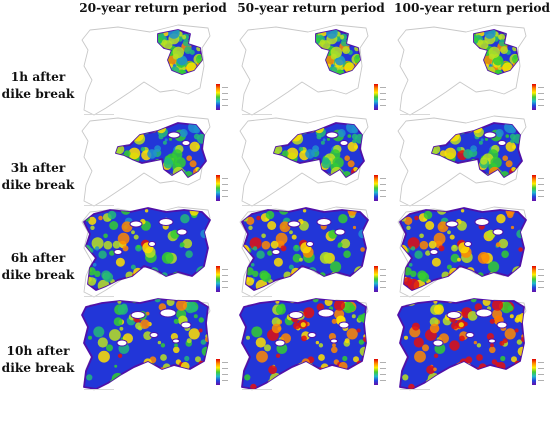 This screenshot has width=550, height=429. Describe the element at coordinates (38, 258) in the screenshot. I see `row-header-6h-line1: 6h after` at that location.